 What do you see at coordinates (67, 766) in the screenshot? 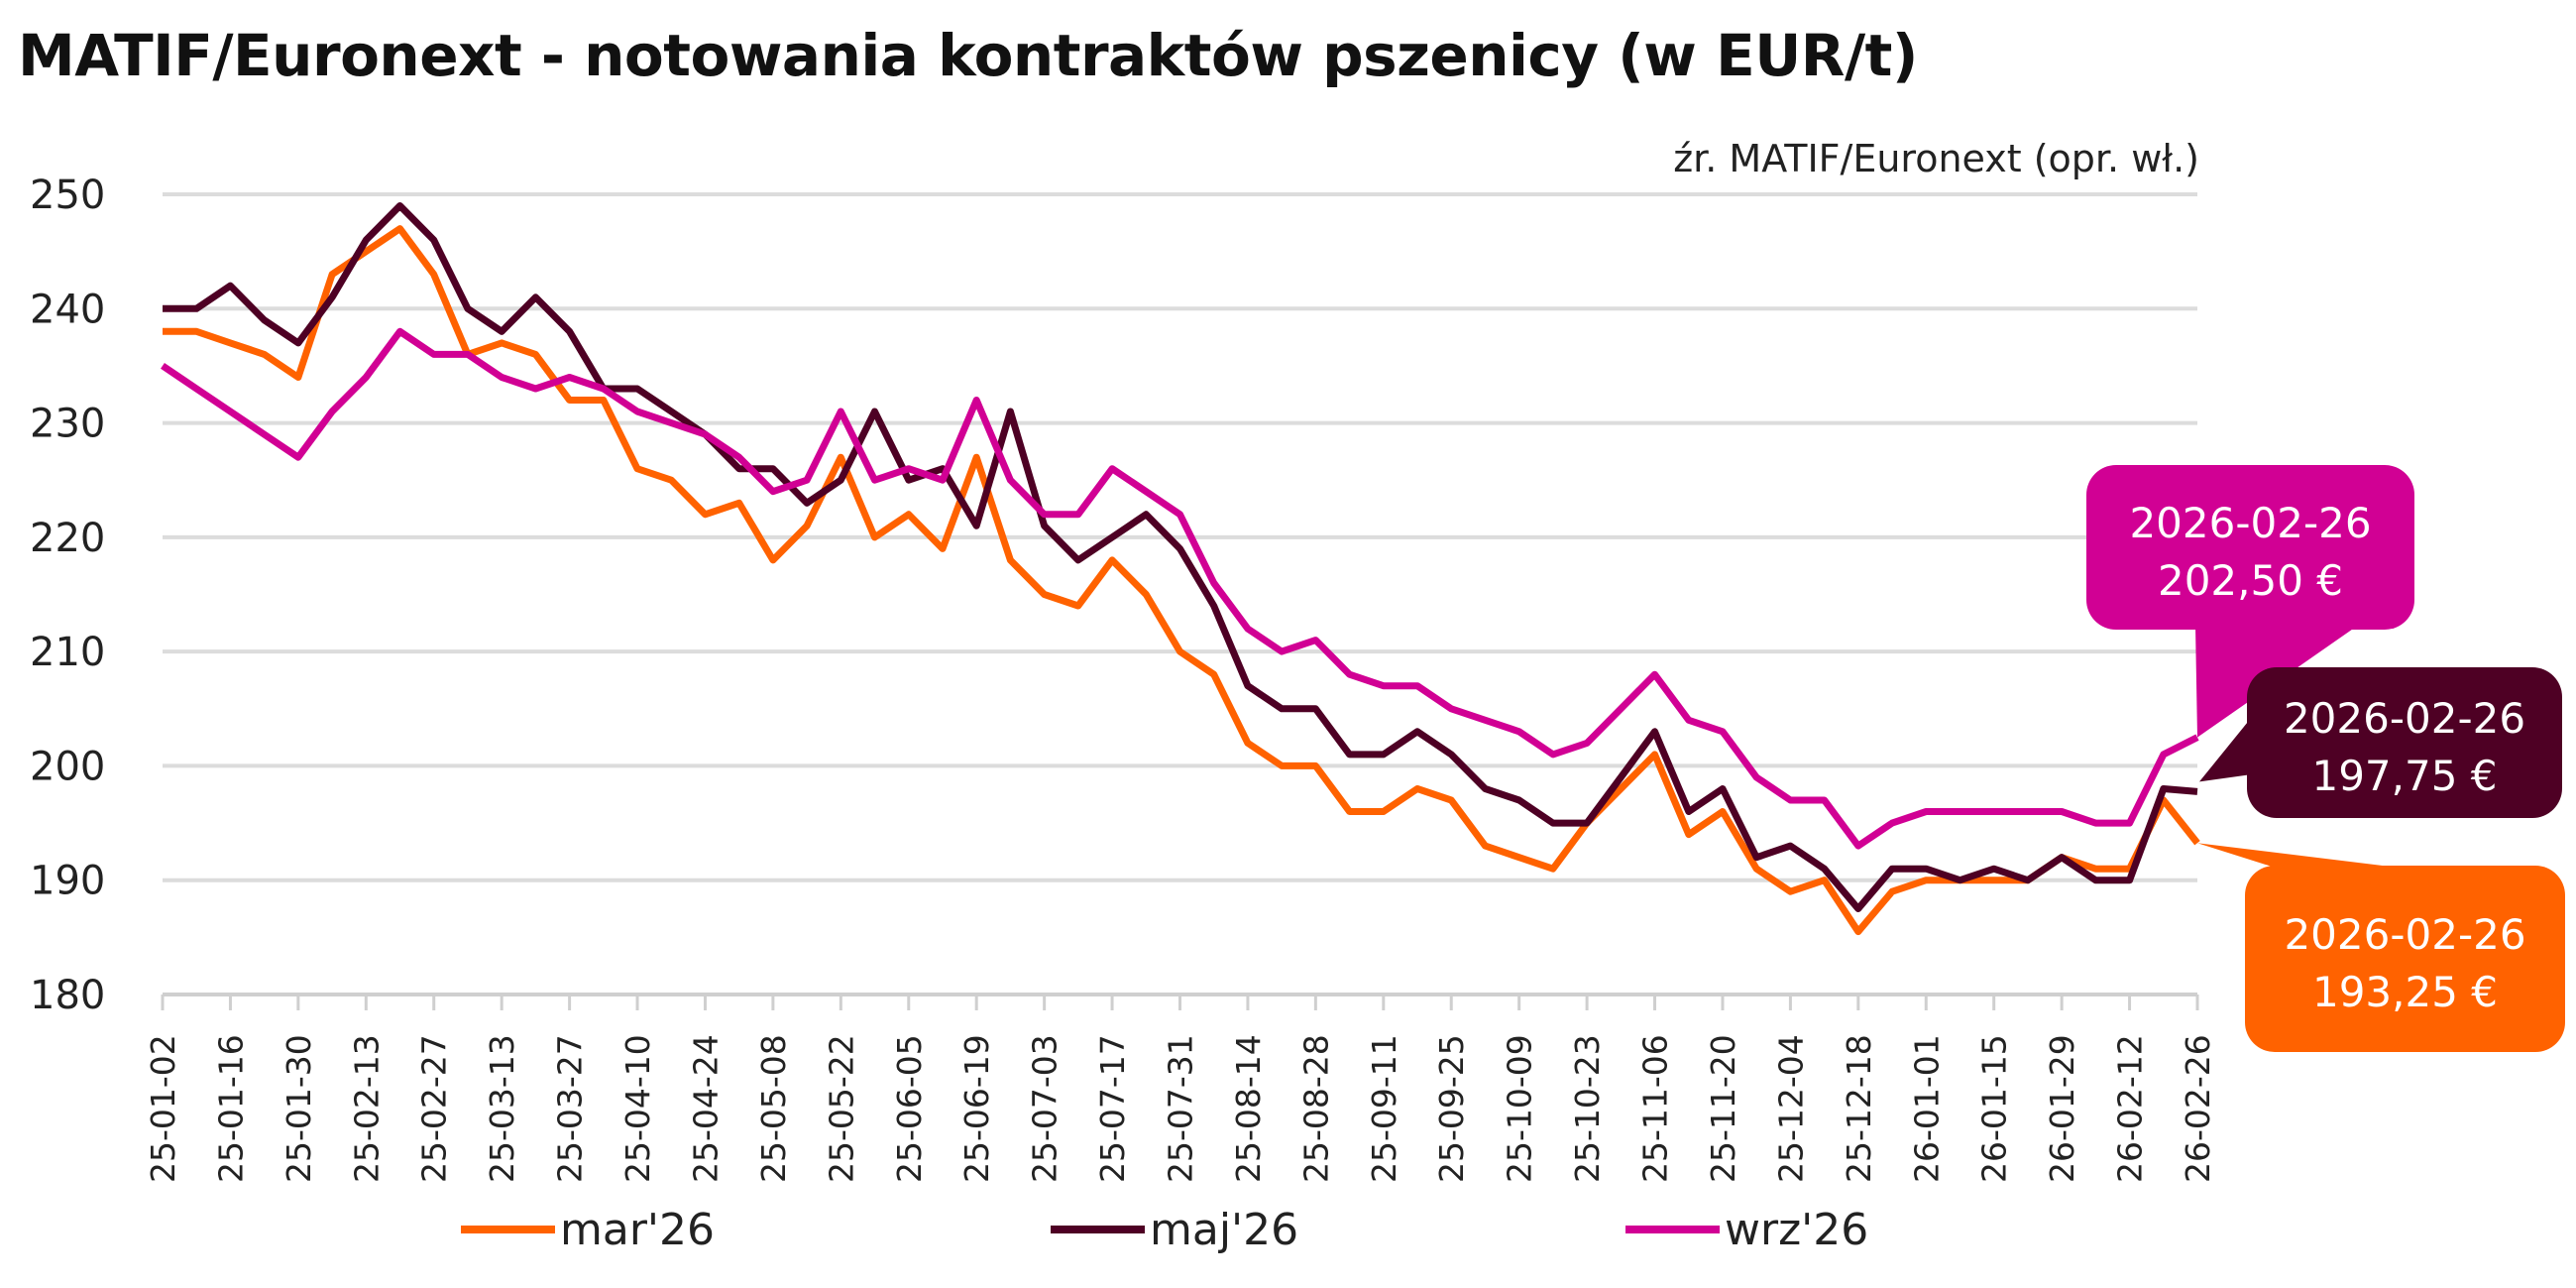
I see `y-tick-label: 200` at bounding box center [67, 766].